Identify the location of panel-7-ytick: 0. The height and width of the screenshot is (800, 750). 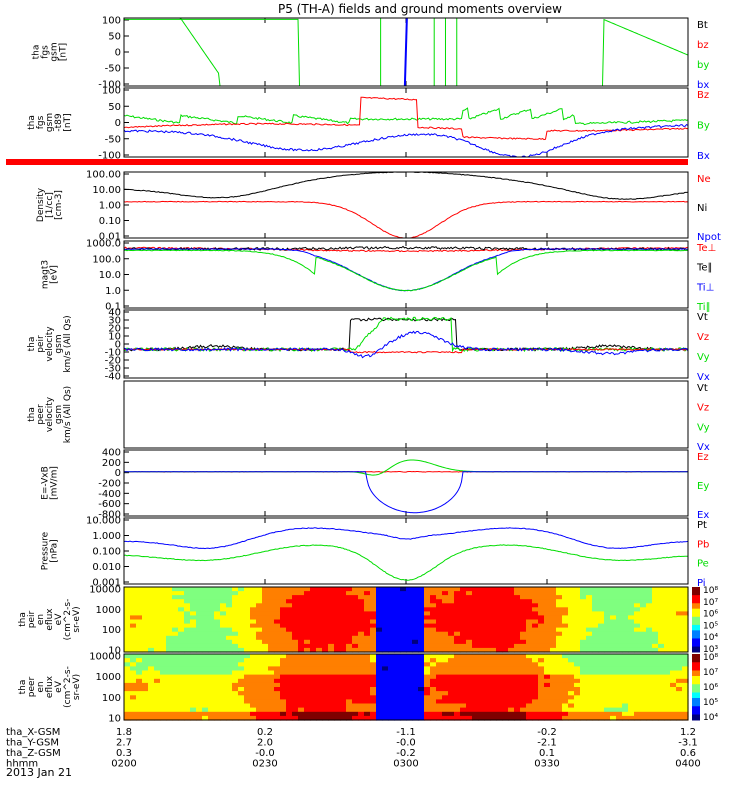
(118, 473).